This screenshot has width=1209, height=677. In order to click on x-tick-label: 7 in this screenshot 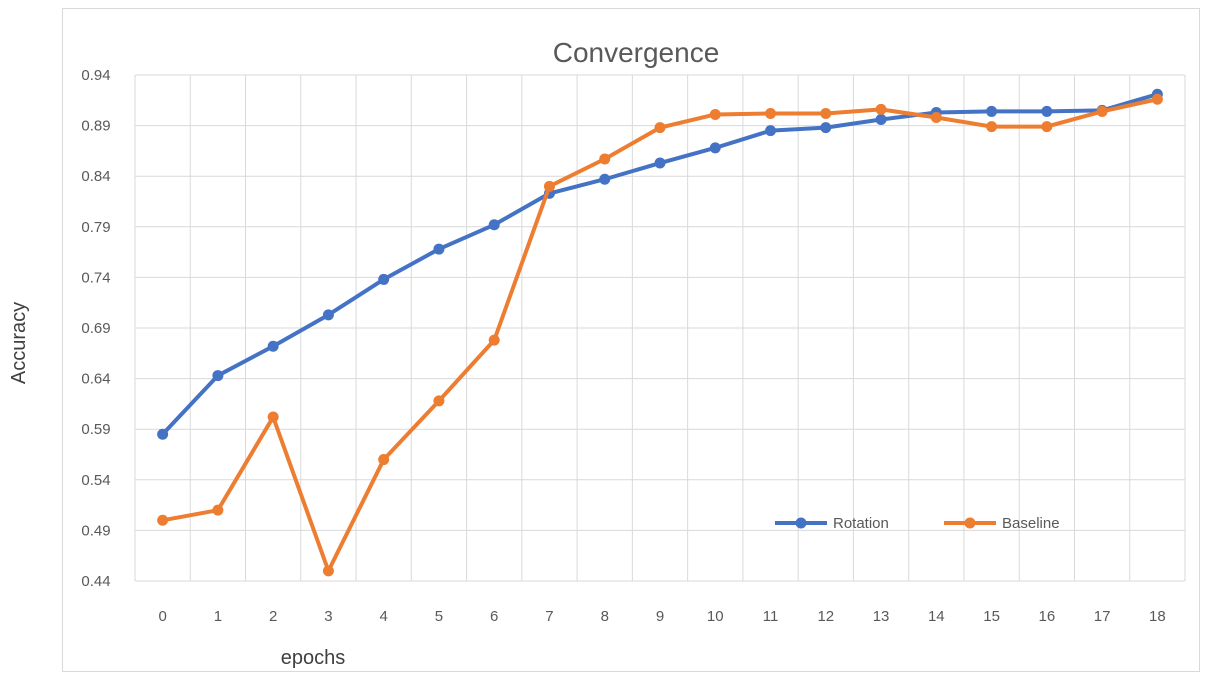, I will do `click(549, 616)`.